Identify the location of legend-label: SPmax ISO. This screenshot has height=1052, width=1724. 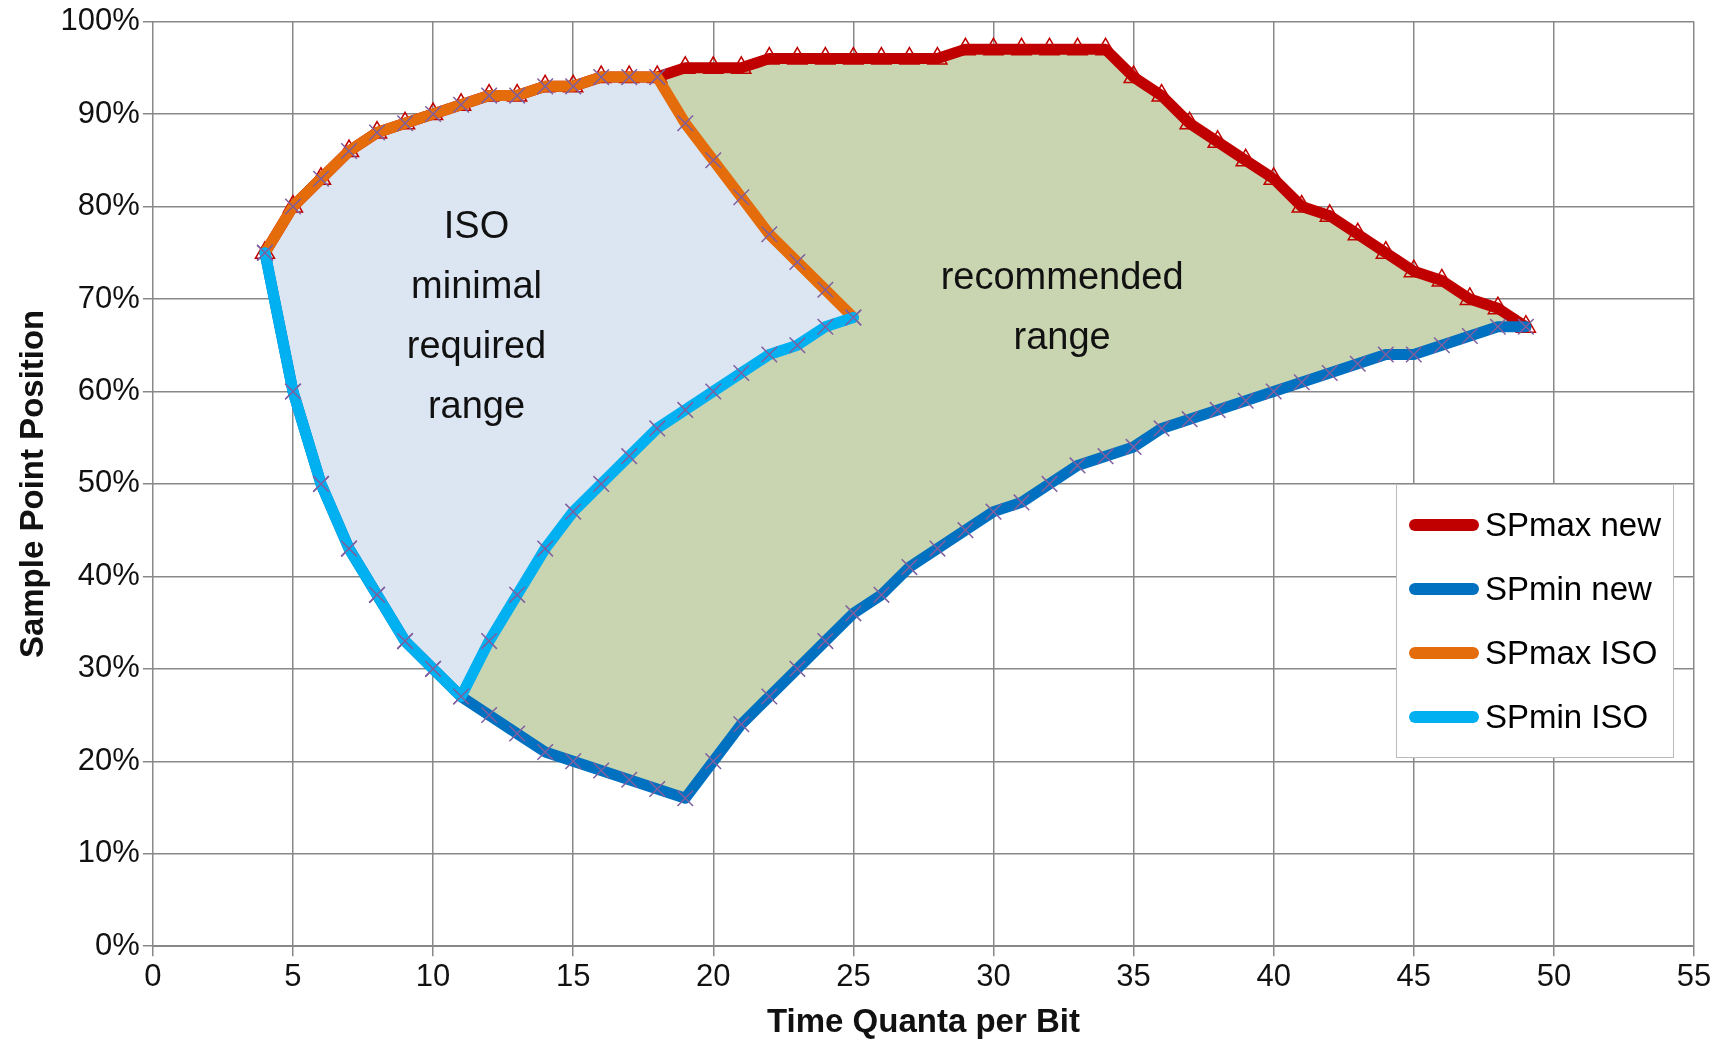
(1571, 652).